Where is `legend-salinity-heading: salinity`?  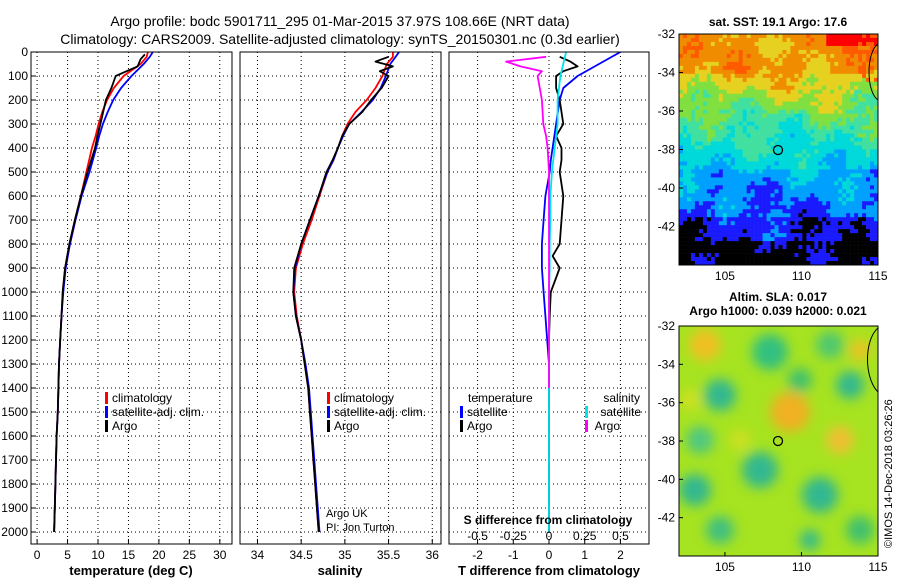 legend-salinity-heading: salinity is located at coordinates (621, 398).